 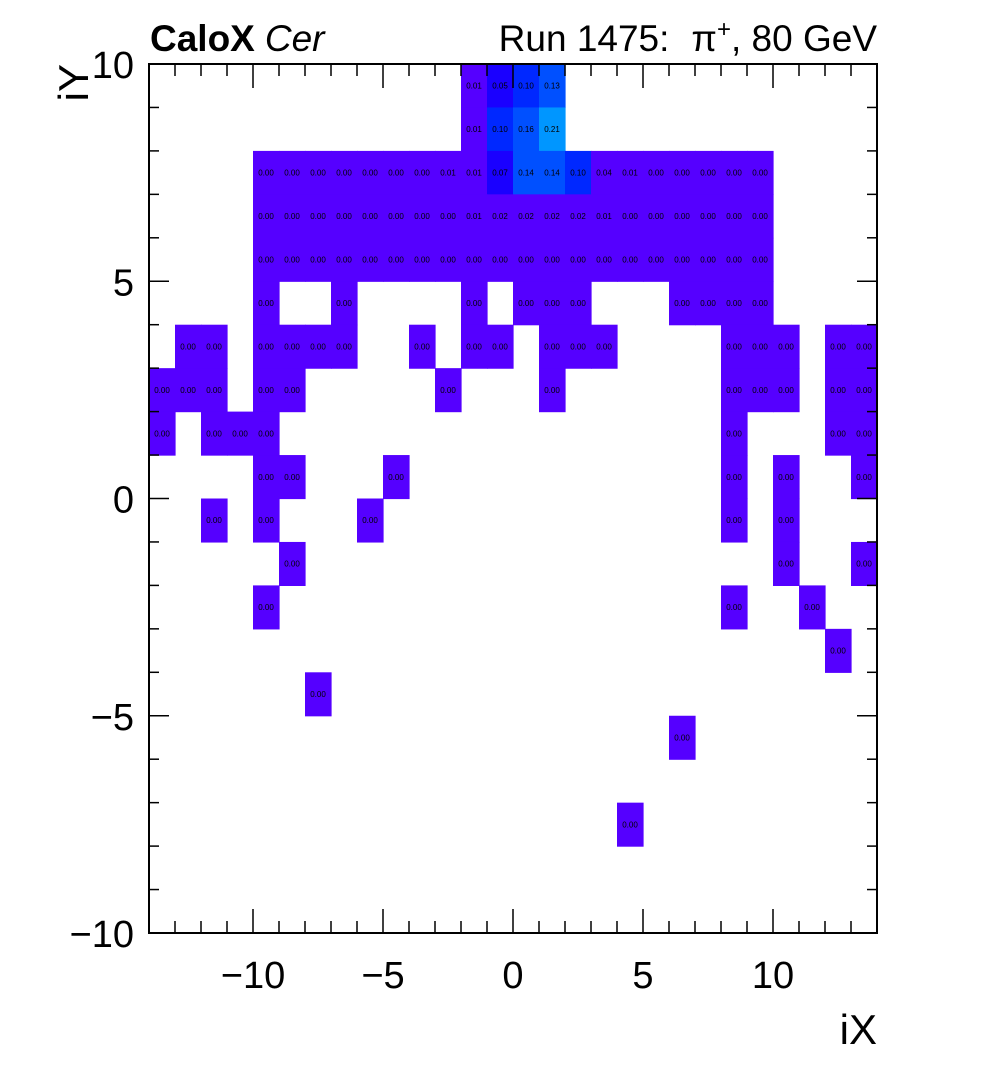 I want to click on x-tick-label: −10, so click(x=253, y=976).